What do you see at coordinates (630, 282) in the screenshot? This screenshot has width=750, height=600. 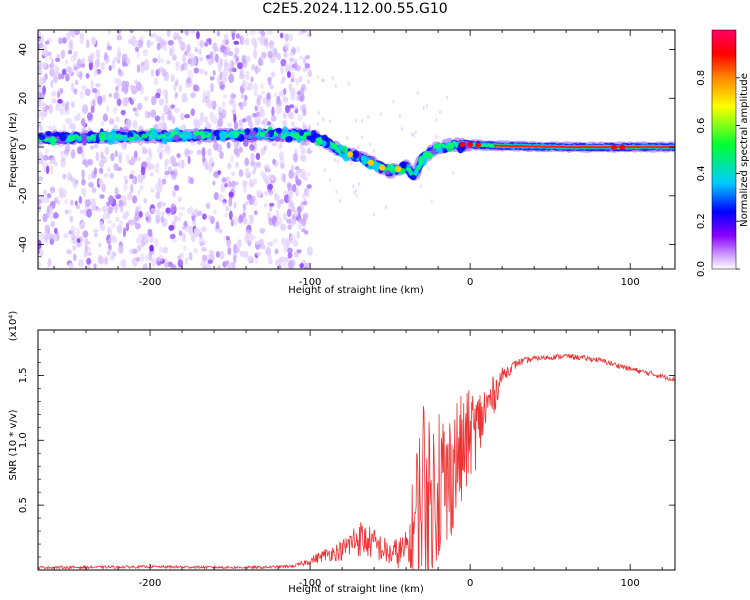 I see `top-x-tick-label: 100` at bounding box center [630, 282].